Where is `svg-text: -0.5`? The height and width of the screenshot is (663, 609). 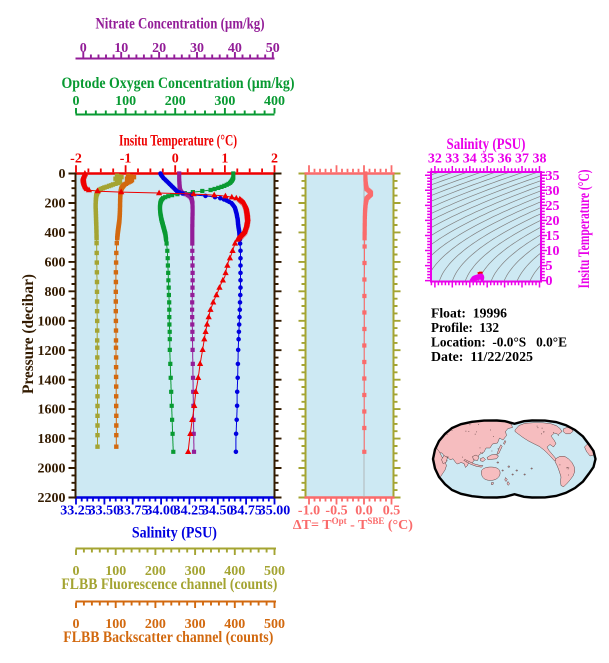
svg-text: -0.5 is located at coordinates (336, 511).